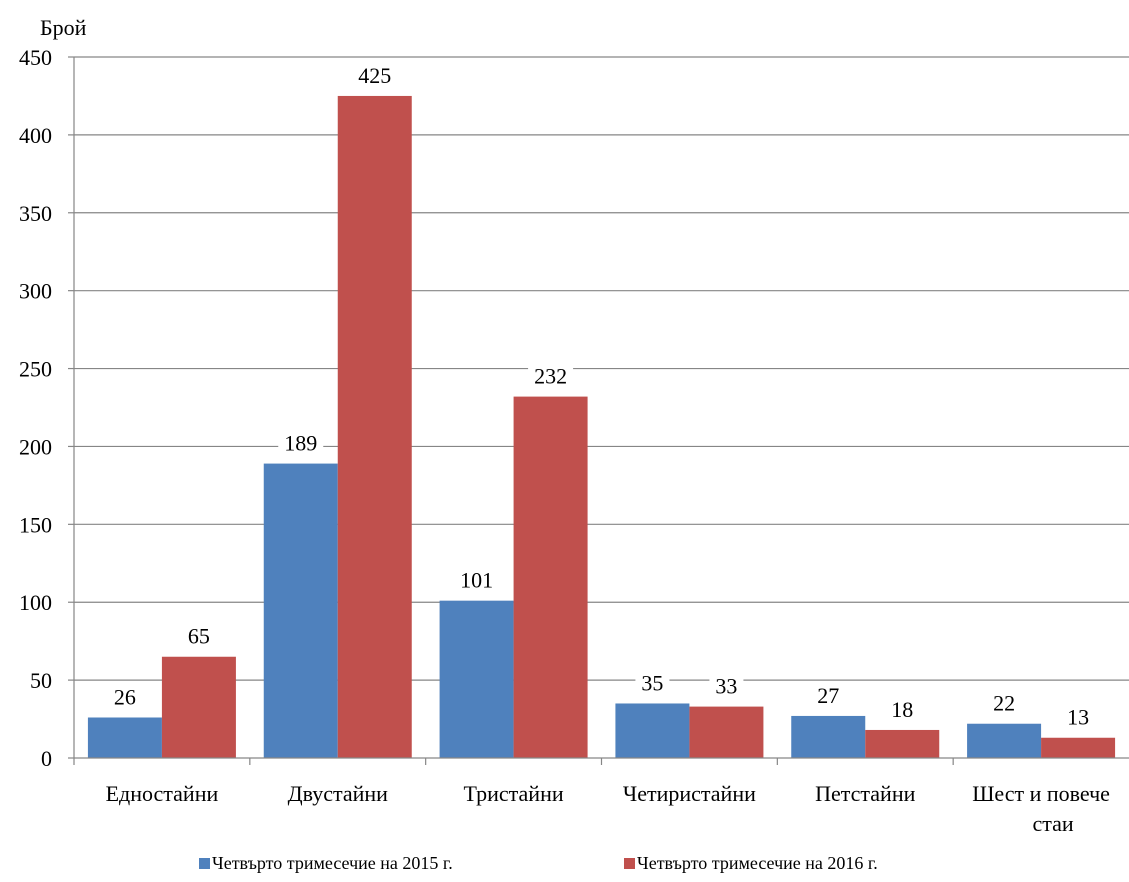  What do you see at coordinates (46, 758) in the screenshot?
I see `y-tick-label: 0` at bounding box center [46, 758].